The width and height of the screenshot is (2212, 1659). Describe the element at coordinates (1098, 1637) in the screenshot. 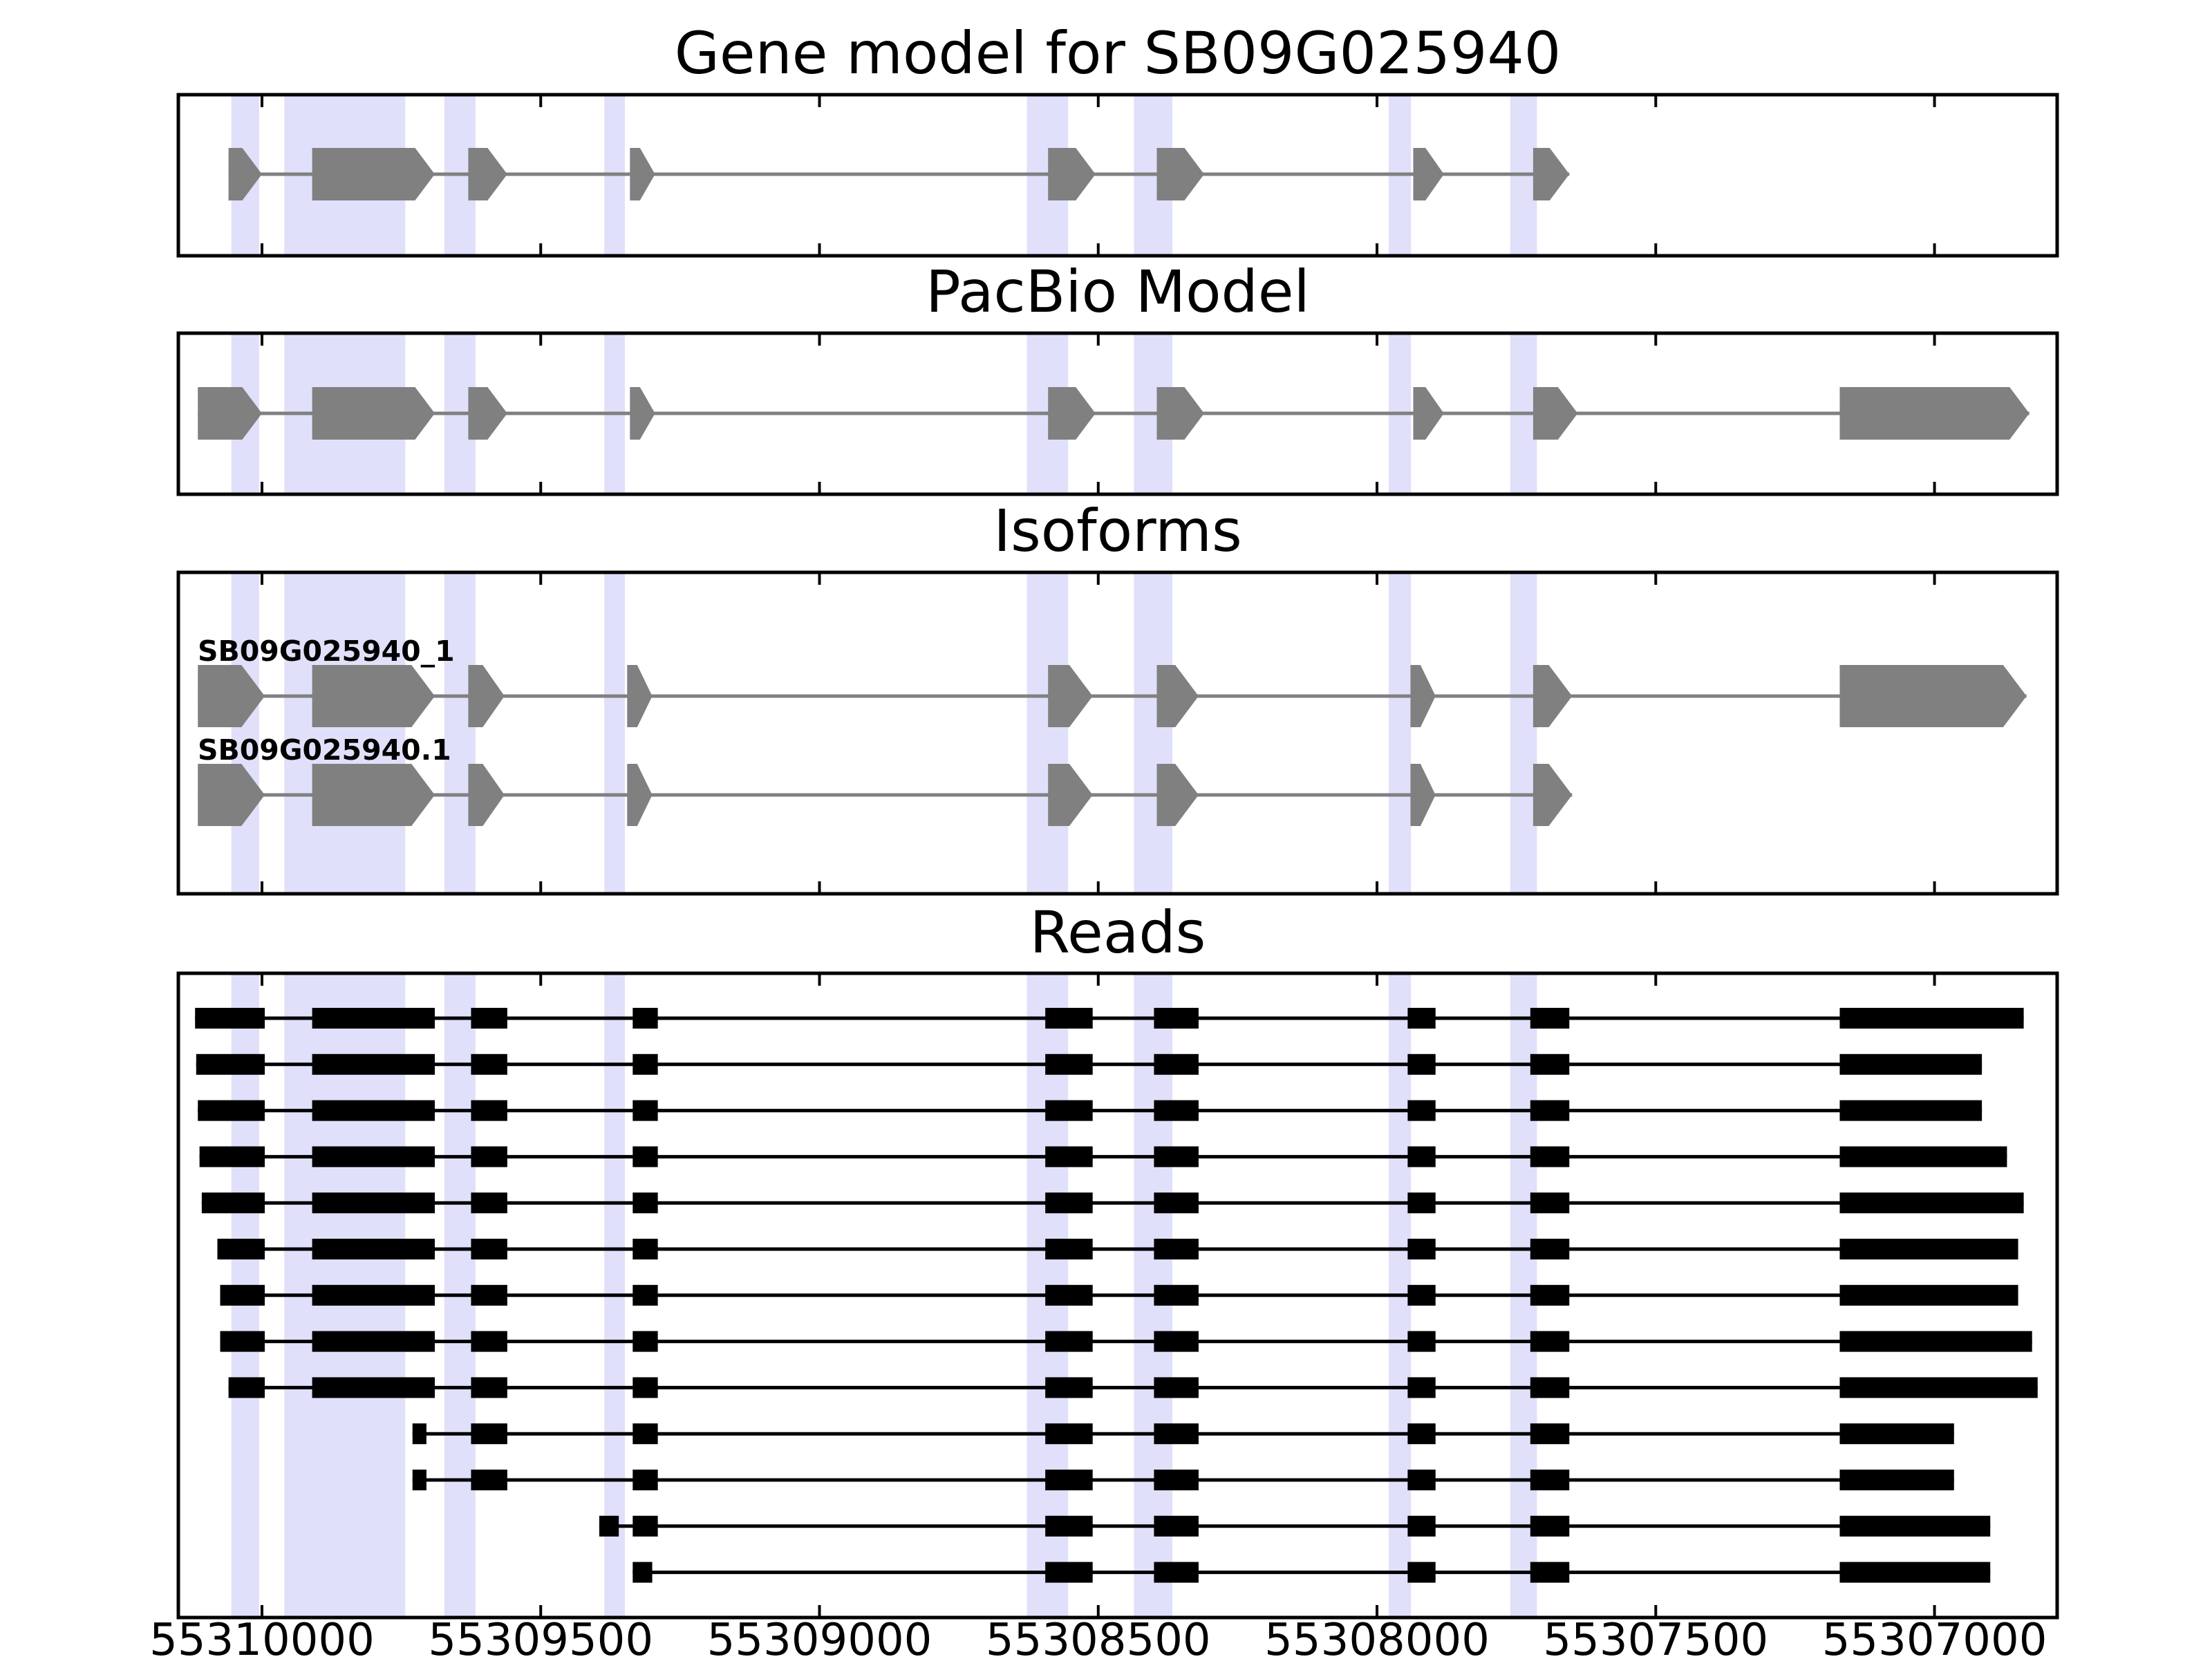

I see `x-tick-label: 55308500` at that location.